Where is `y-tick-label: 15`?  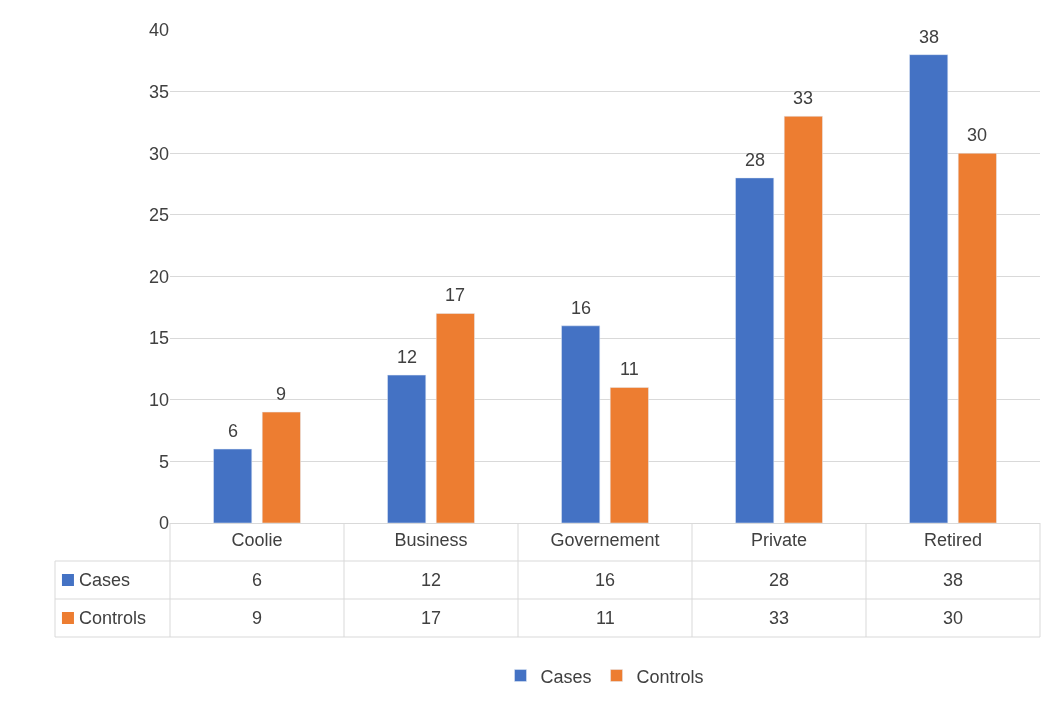
y-tick-label: 15 is located at coordinates (158, 338).